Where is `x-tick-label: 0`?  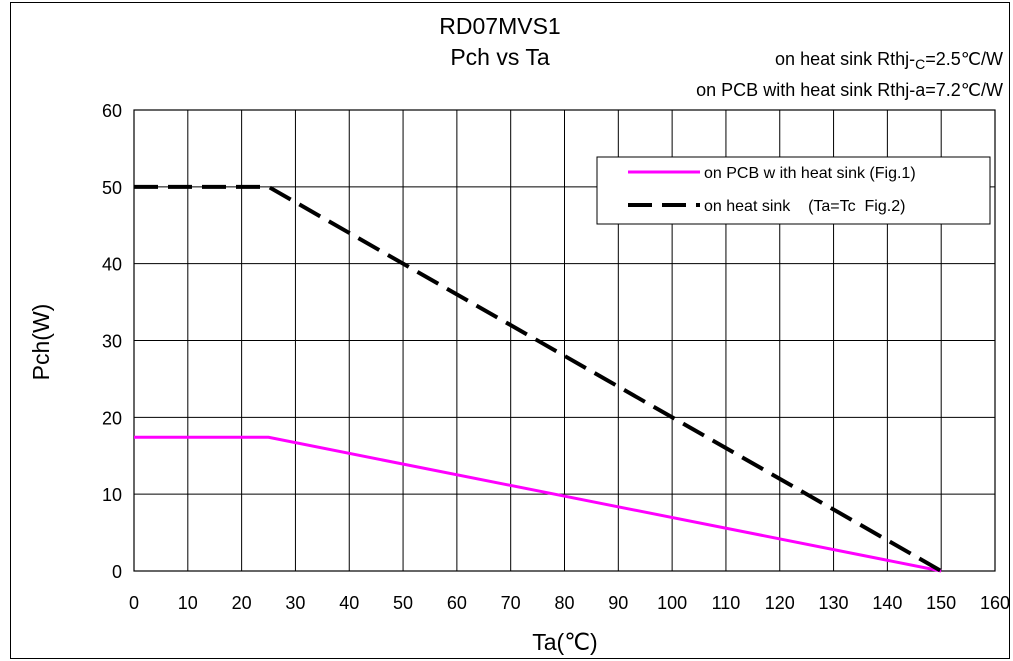
x-tick-label: 0 is located at coordinates (134, 603).